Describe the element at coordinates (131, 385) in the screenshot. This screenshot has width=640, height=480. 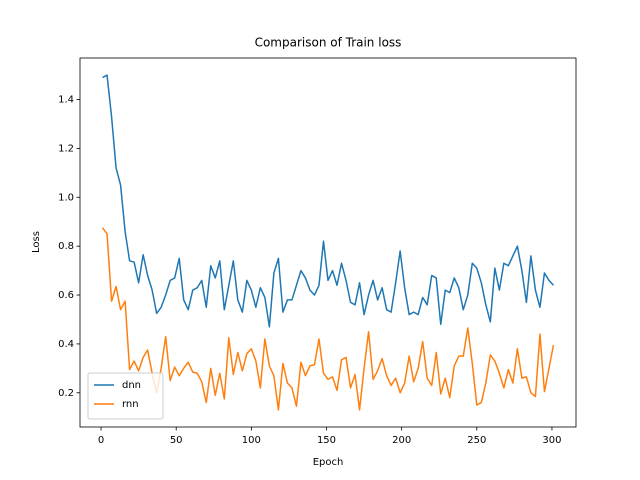
I see `legend-label: dnn` at that location.